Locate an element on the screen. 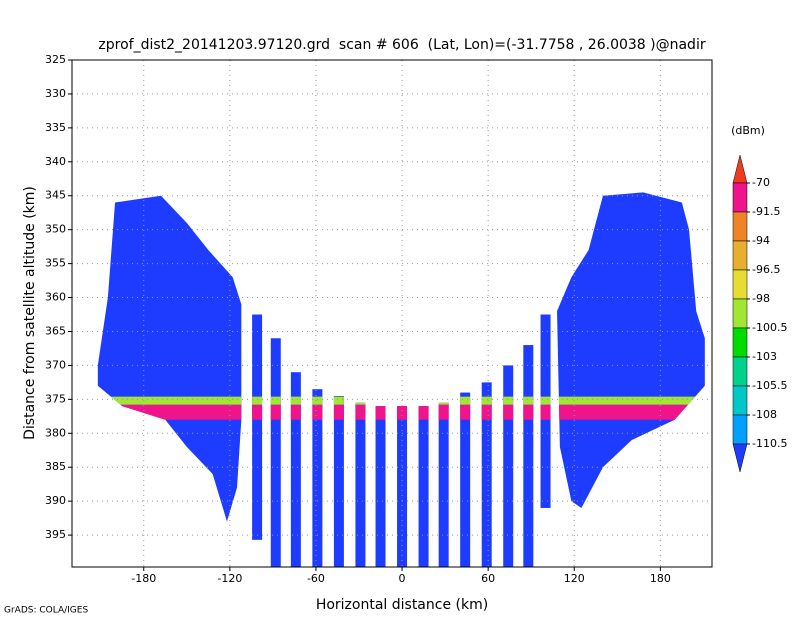 The width and height of the screenshot is (800, 618). colorbar-label: -96.5 is located at coordinates (766, 269).